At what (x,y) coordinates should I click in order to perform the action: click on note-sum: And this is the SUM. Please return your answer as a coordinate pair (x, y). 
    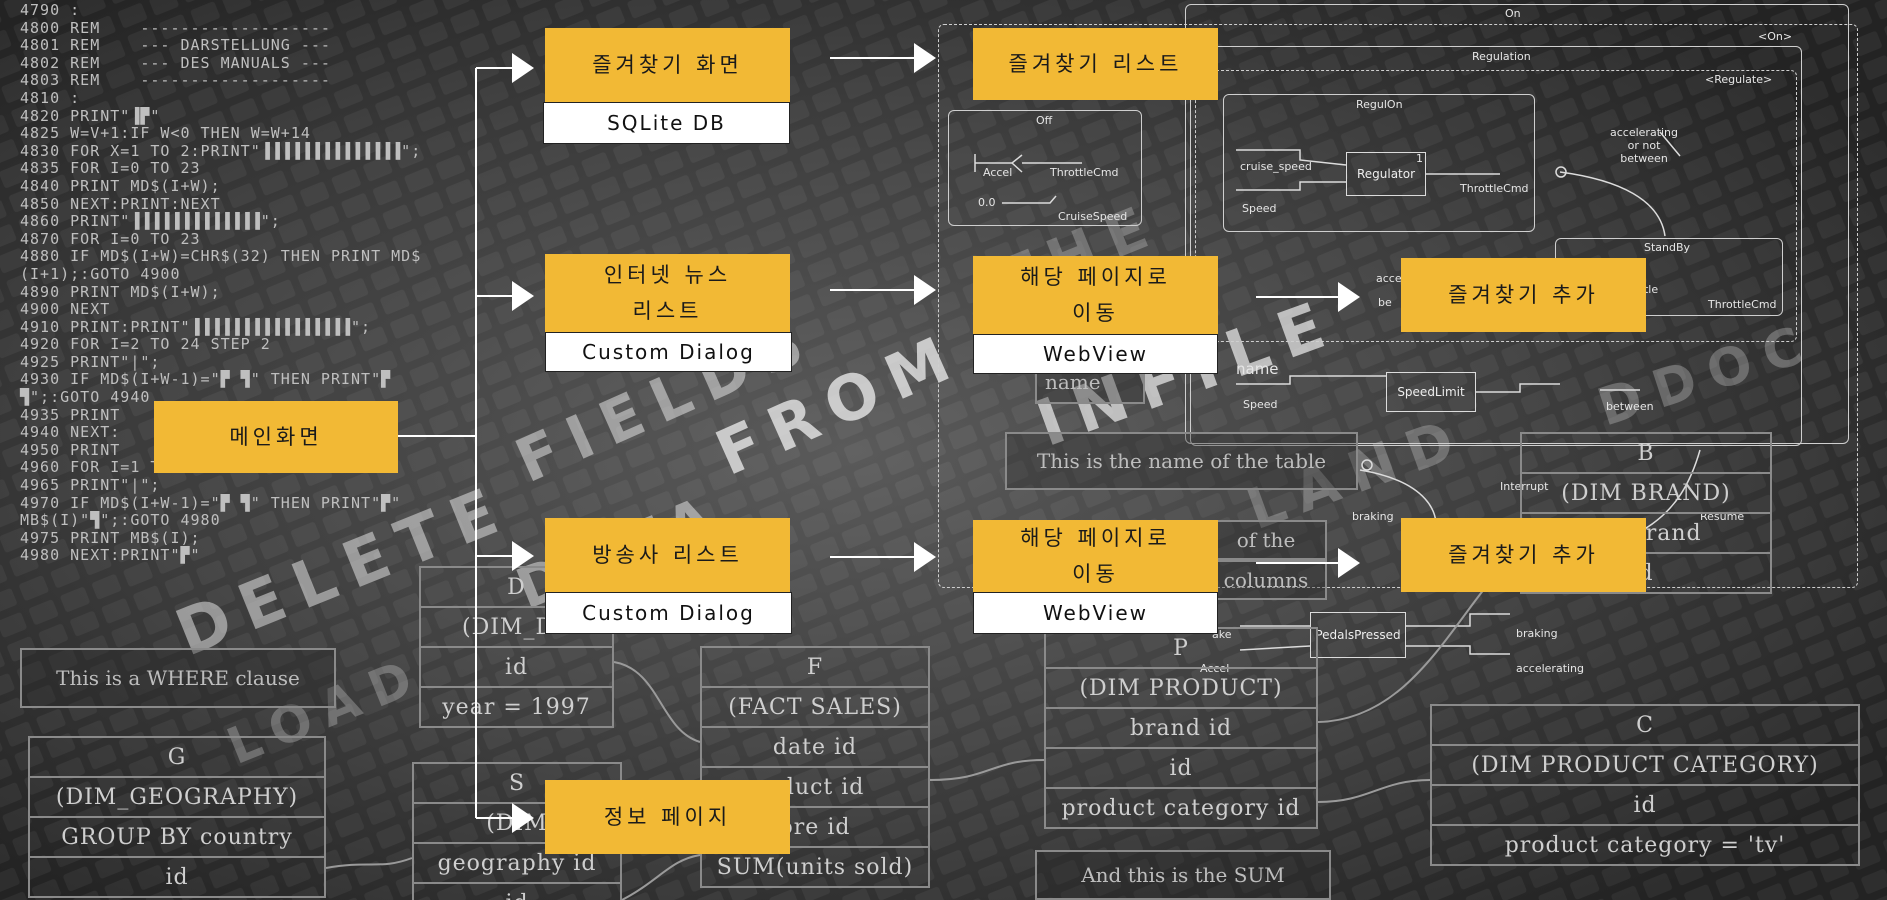
    Looking at the image, I should click on (1183, 875).